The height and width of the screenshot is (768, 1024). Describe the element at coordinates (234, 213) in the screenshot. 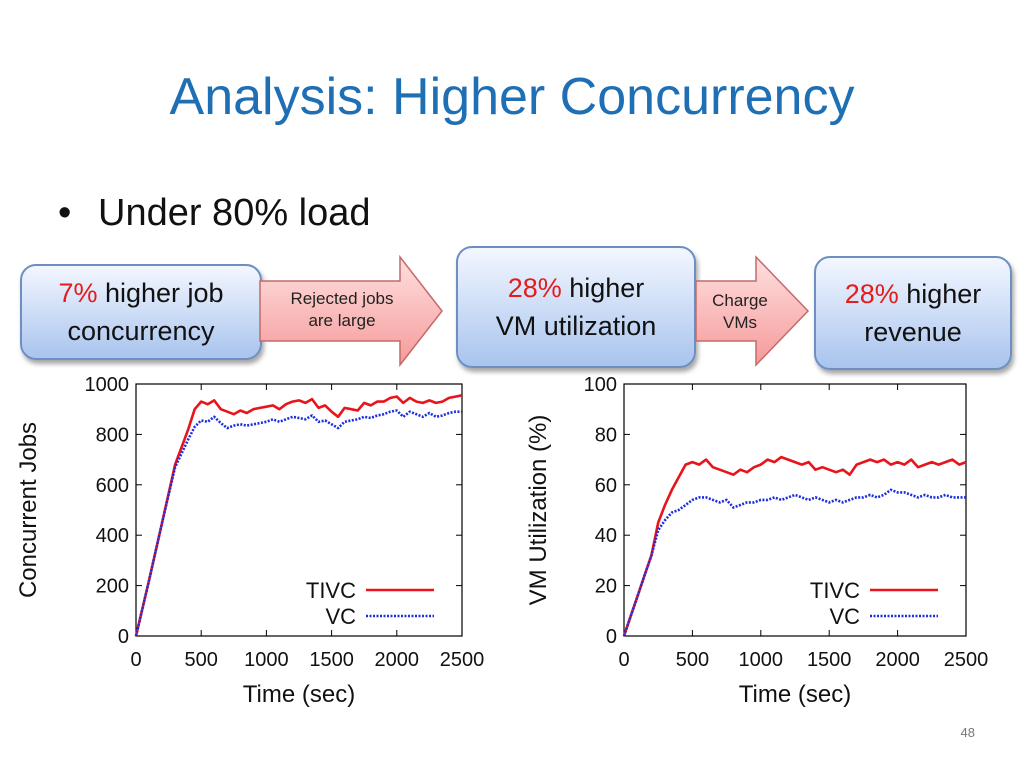

I see `bullet-text: Under 80% load` at that location.